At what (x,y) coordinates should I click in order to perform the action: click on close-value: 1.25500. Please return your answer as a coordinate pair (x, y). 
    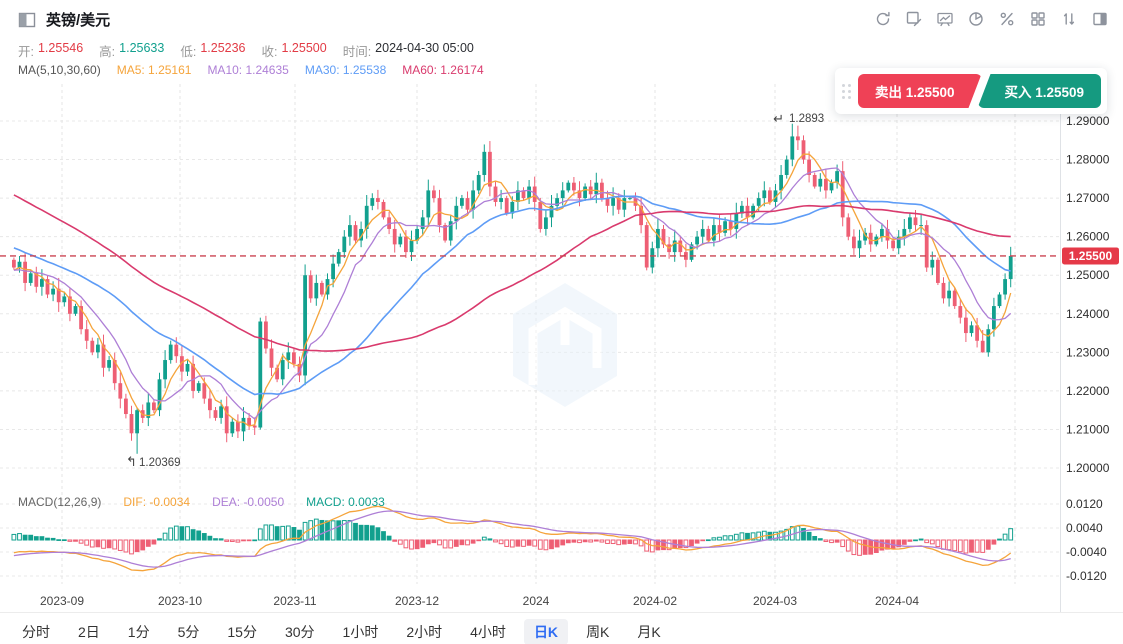
    Looking at the image, I should click on (304, 48).